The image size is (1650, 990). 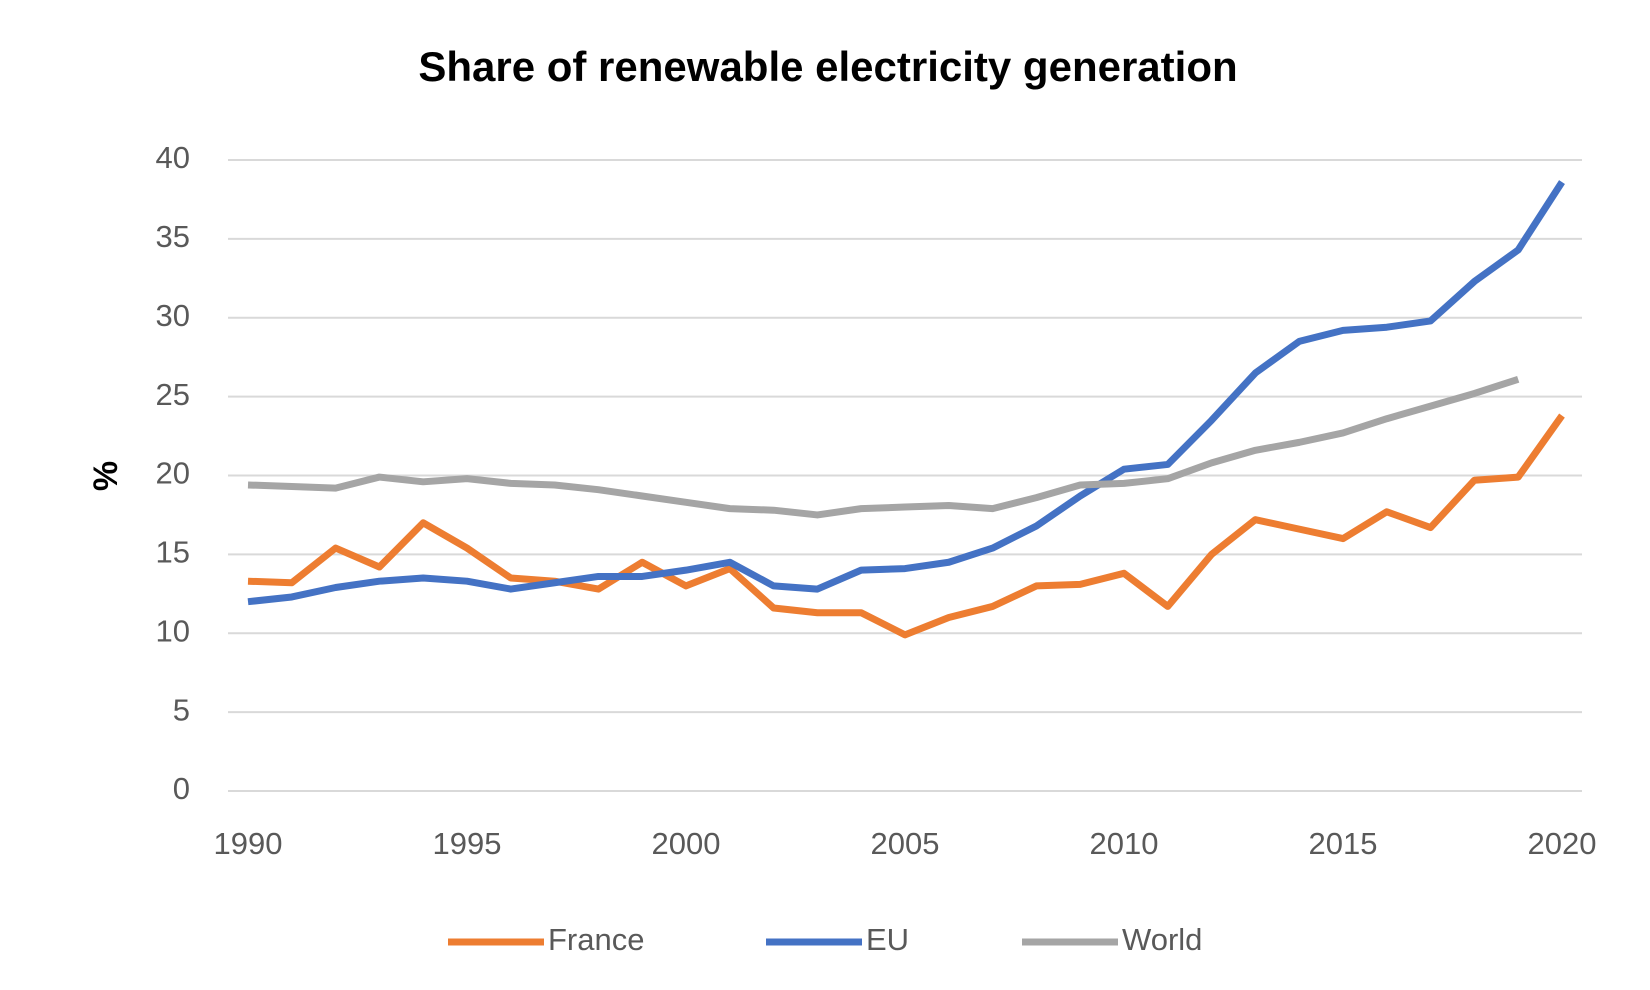 I want to click on y-tick-label: 30, so click(x=173, y=315).